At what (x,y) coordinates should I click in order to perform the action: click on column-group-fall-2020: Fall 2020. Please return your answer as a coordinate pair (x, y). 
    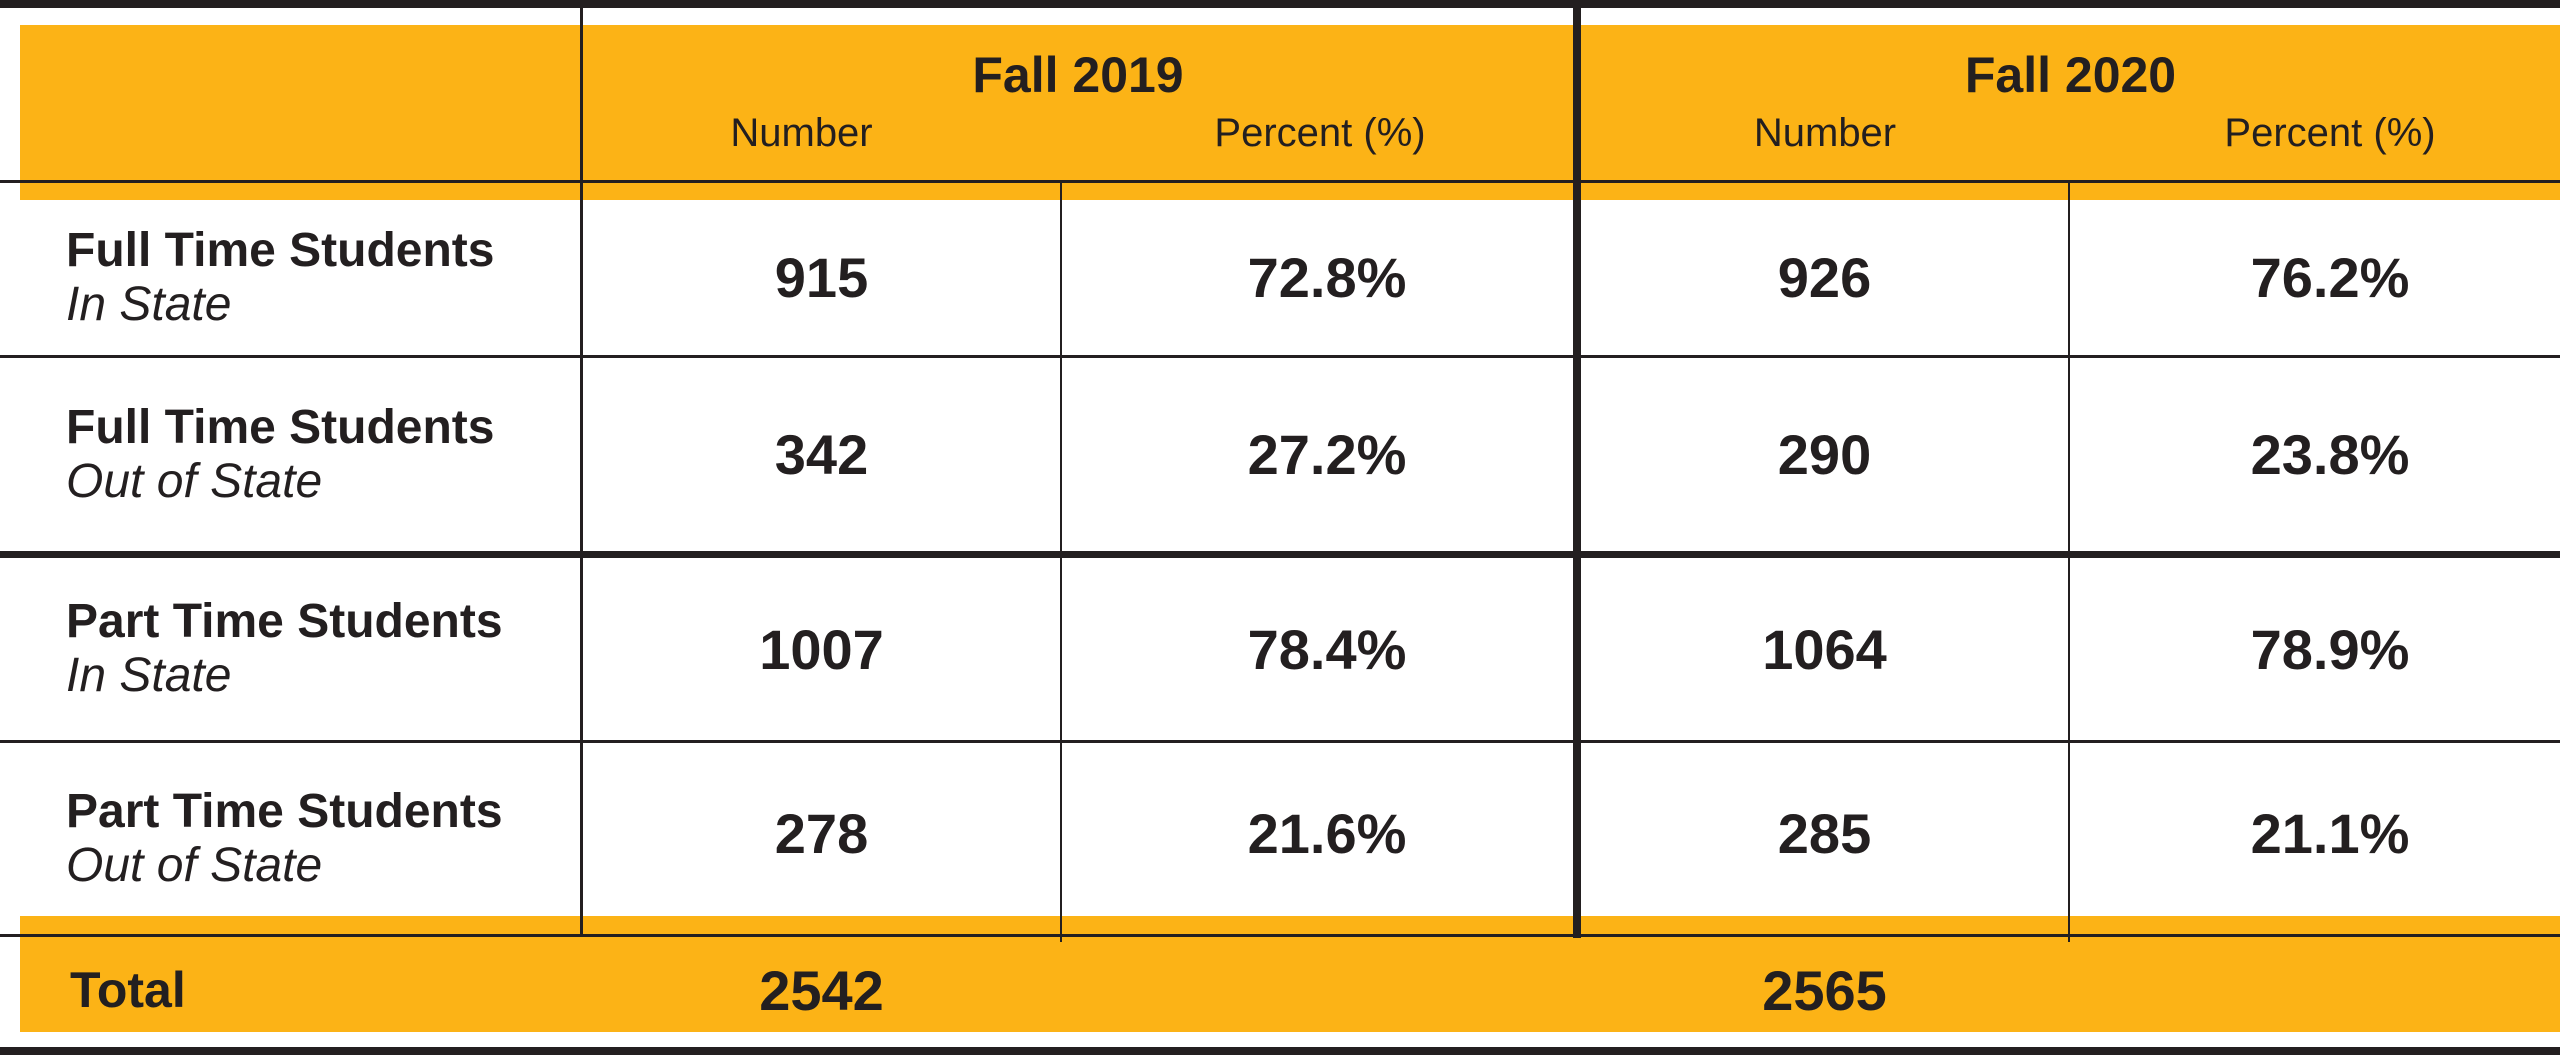
    Looking at the image, I should click on (2070, 75).